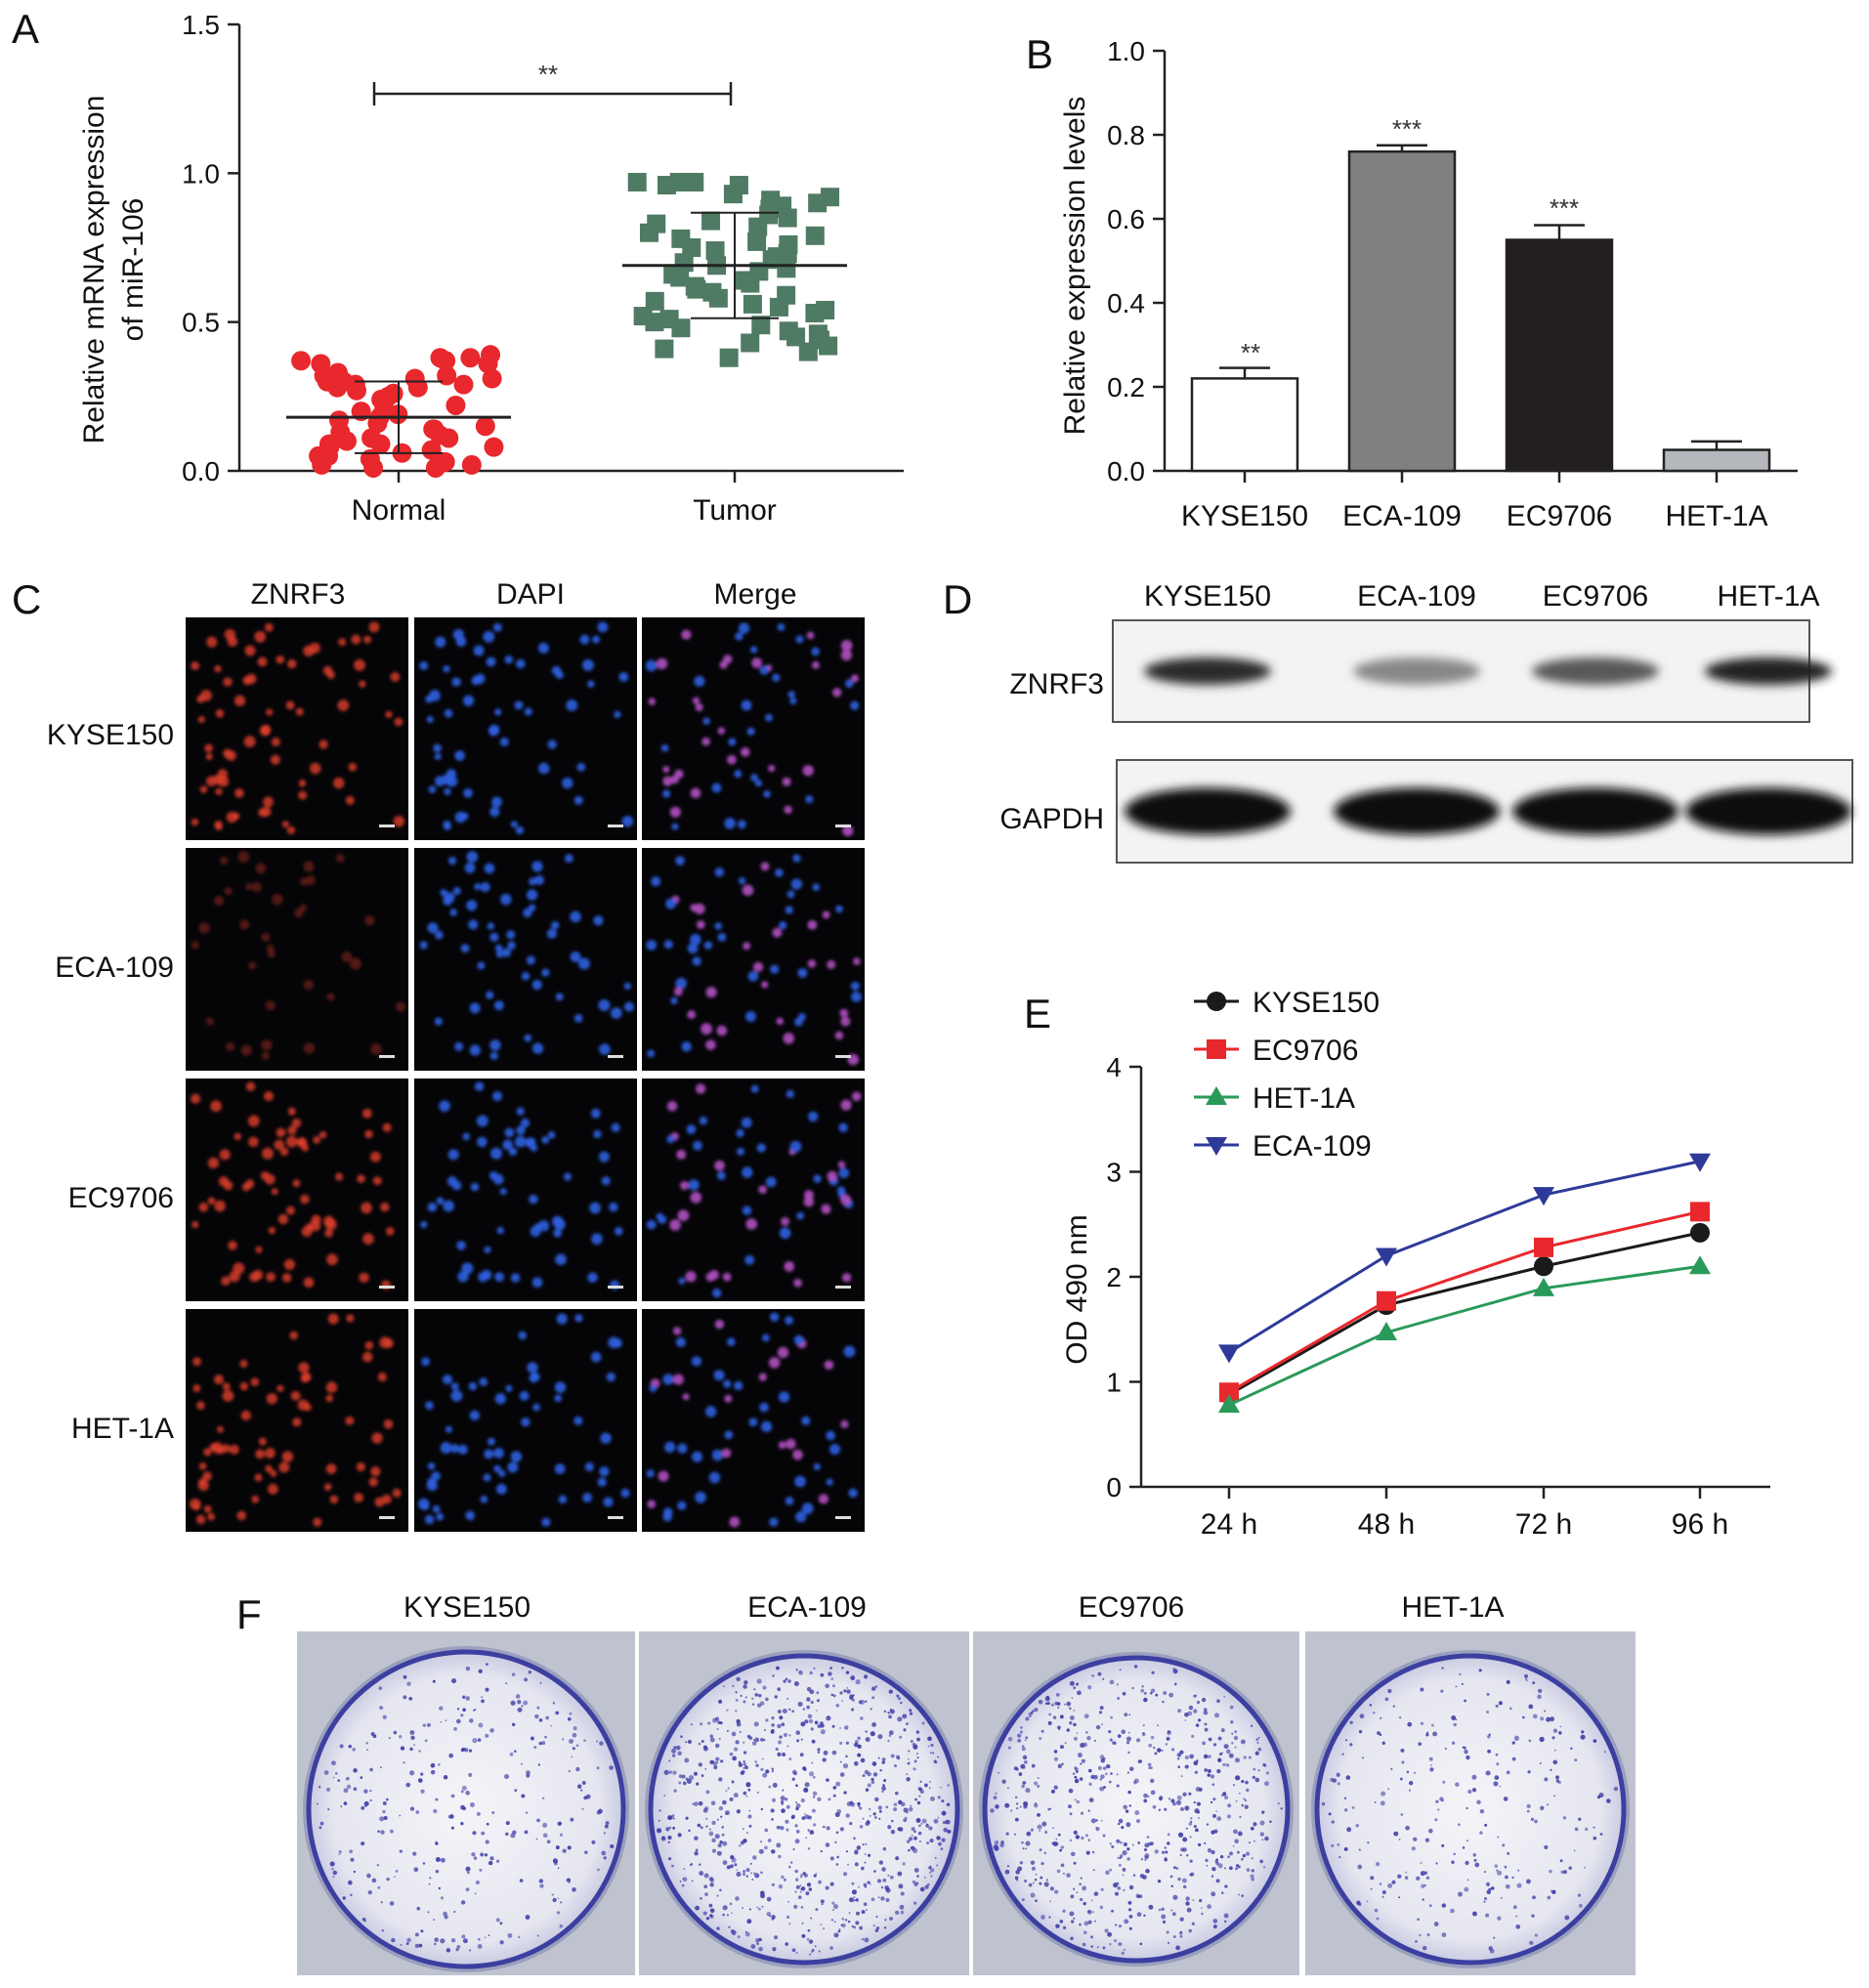 Image resolution: width=1869 pixels, height=1988 pixels. Describe the element at coordinates (1559, 355) in the screenshot. I see `panel-b-bar` at that location.